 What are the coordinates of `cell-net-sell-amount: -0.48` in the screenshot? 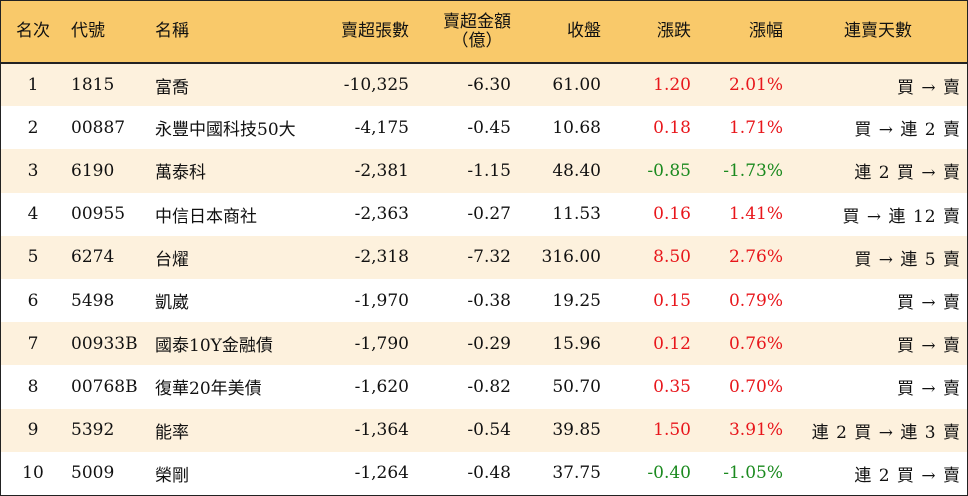 It's located at (489, 473).